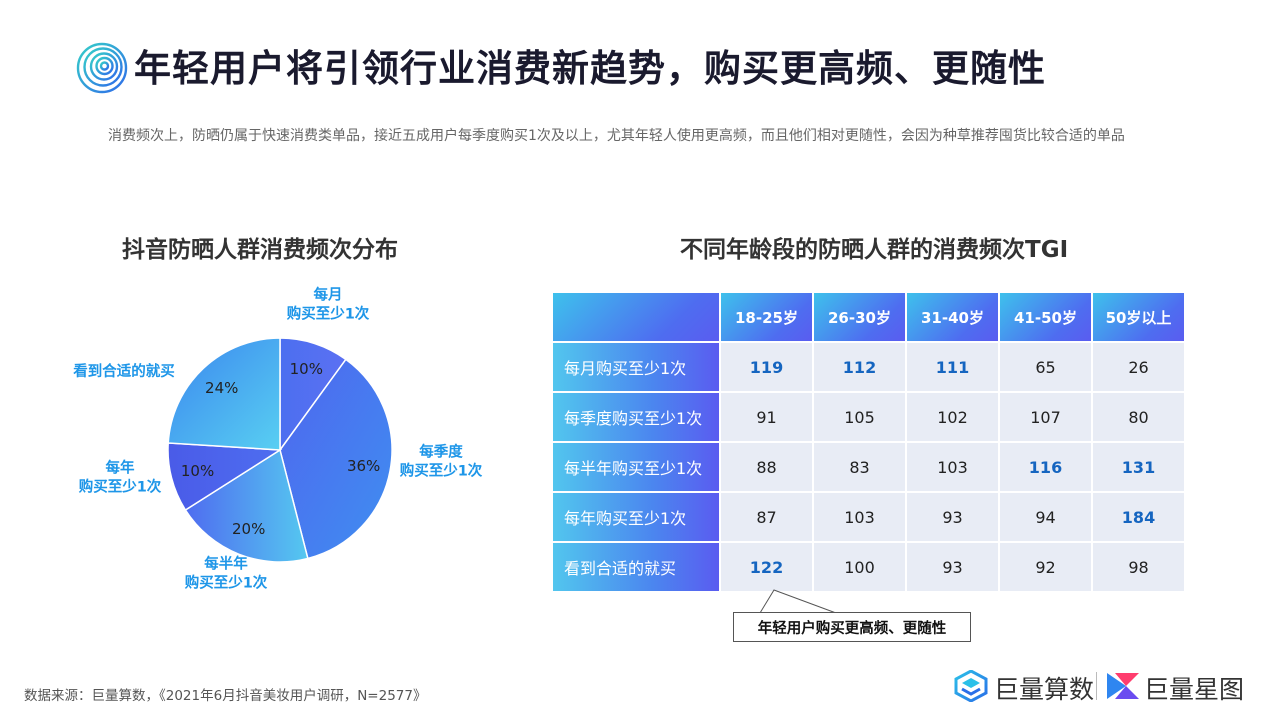 The image size is (1280, 720). Describe the element at coordinates (637, 418) in the screenshot. I see `row-header: 每季度购买至少1次` at that location.